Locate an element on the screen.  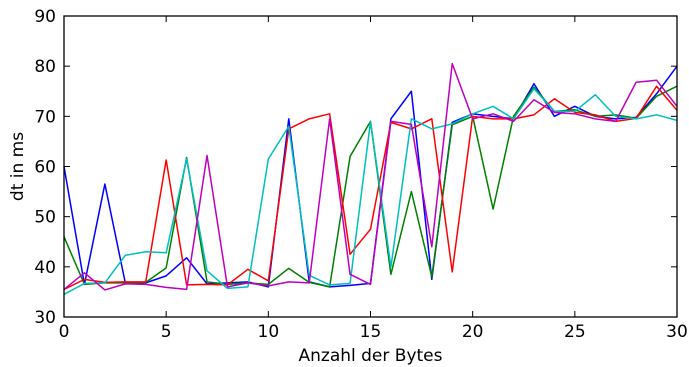
y-tick-label: 70 is located at coordinates (45, 117).